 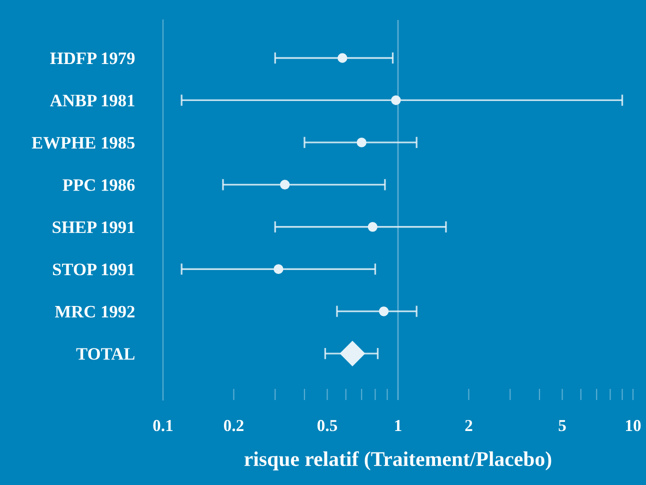 I want to click on y-tick-label: HDFP 1979, so click(x=92, y=58).